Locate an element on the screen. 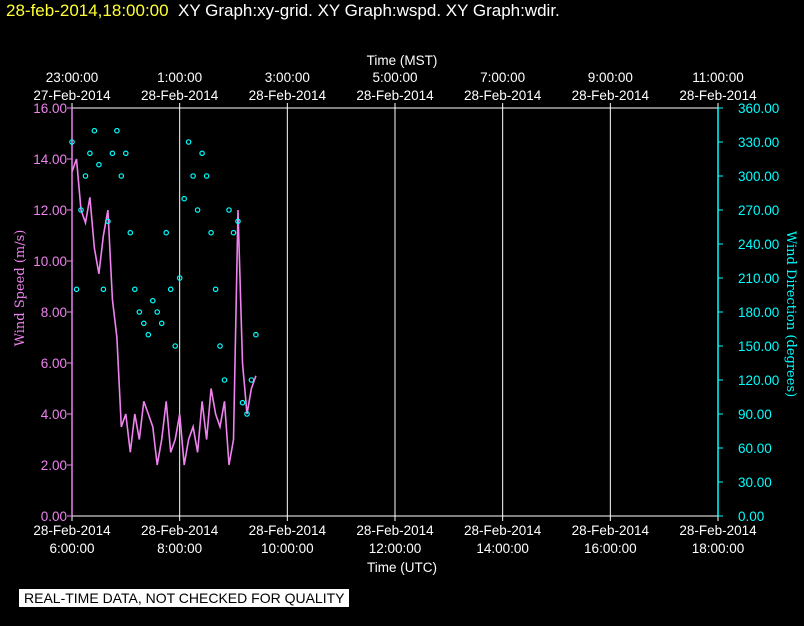 The width and height of the screenshot is (804, 626). top-tick-time: 23:00:00 is located at coordinates (72, 77).